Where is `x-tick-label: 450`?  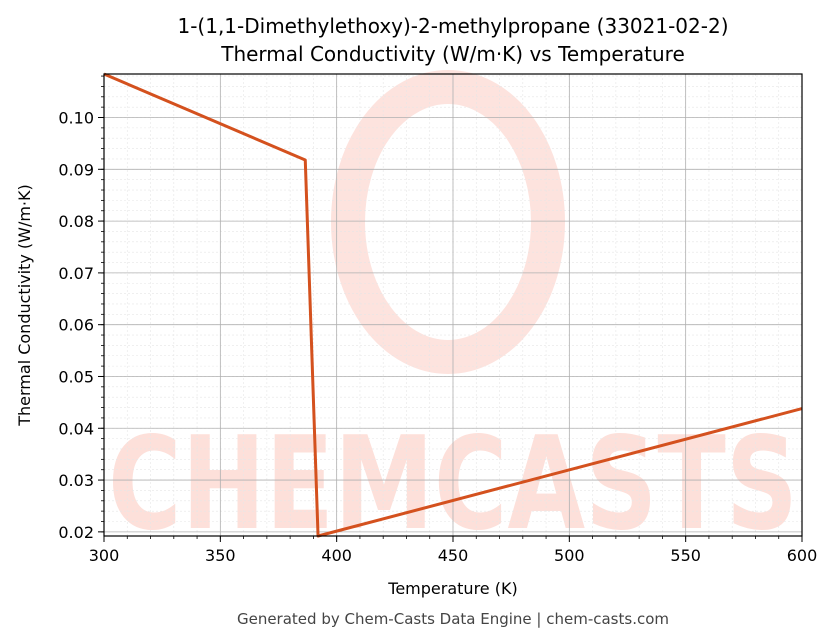
x-tick-label: 450 is located at coordinates (453, 555).